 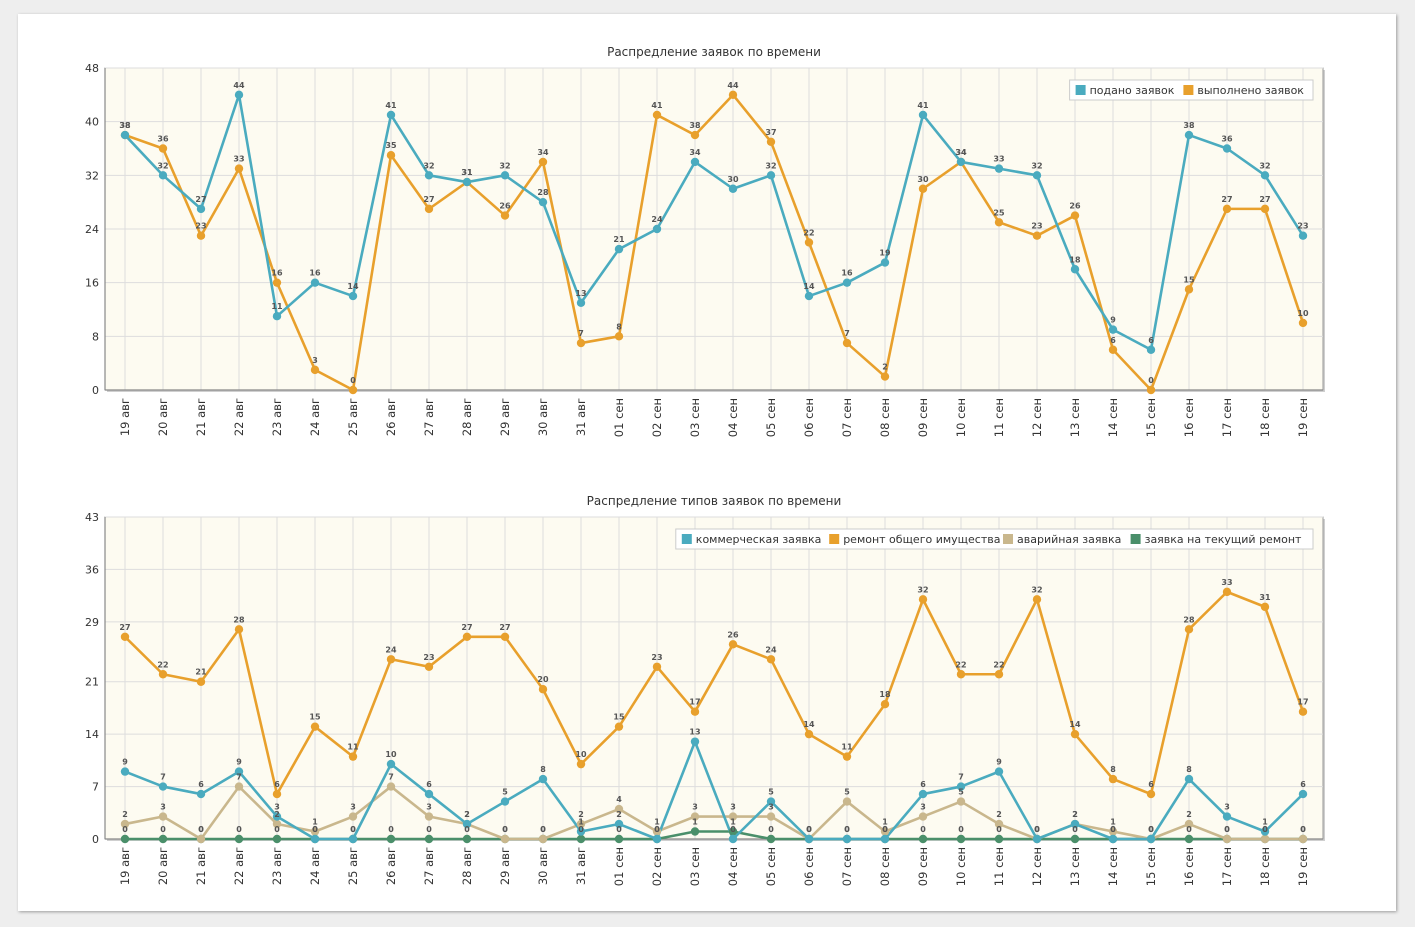 I want to click on data-label: 28, so click(x=1189, y=619).